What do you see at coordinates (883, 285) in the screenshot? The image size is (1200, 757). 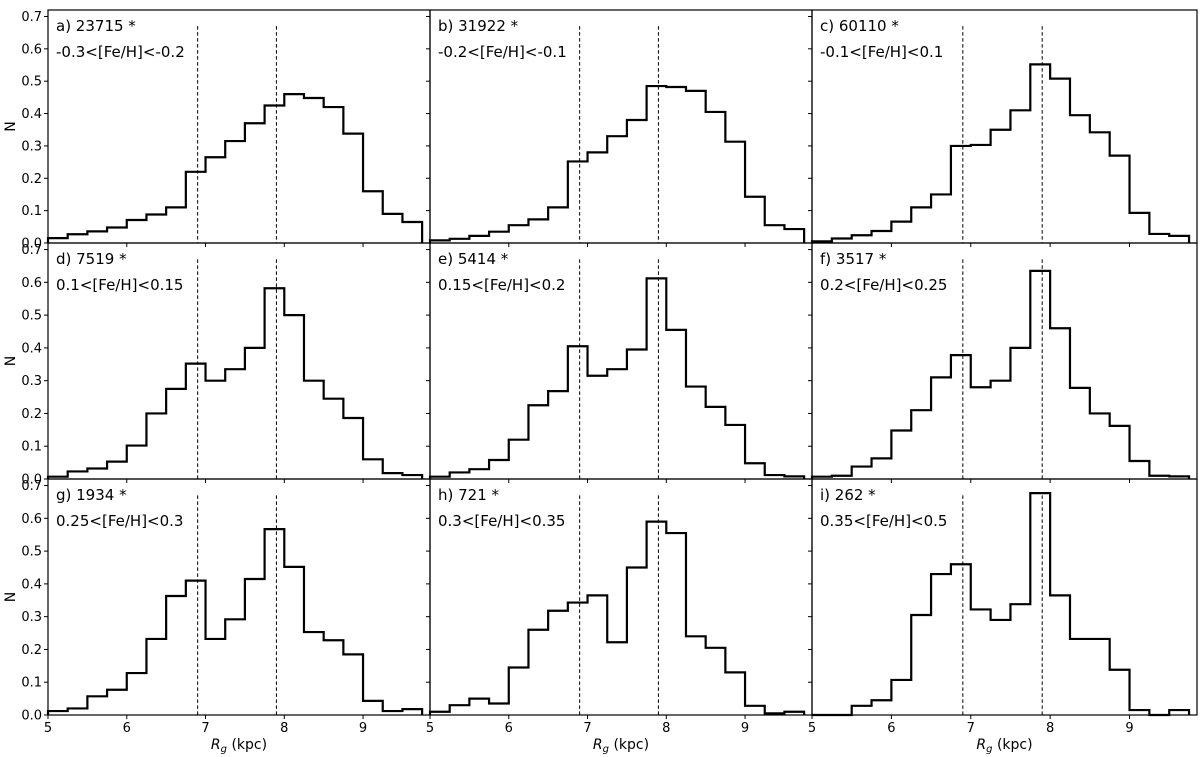 I see `panel-metallicity-range: 0.2<[Fe/H]<0.25` at bounding box center [883, 285].